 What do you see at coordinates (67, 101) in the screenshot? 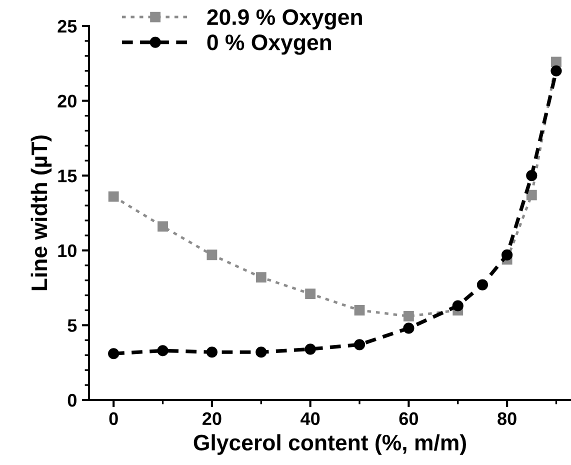
I see `y-tick-label: 20` at bounding box center [67, 101].